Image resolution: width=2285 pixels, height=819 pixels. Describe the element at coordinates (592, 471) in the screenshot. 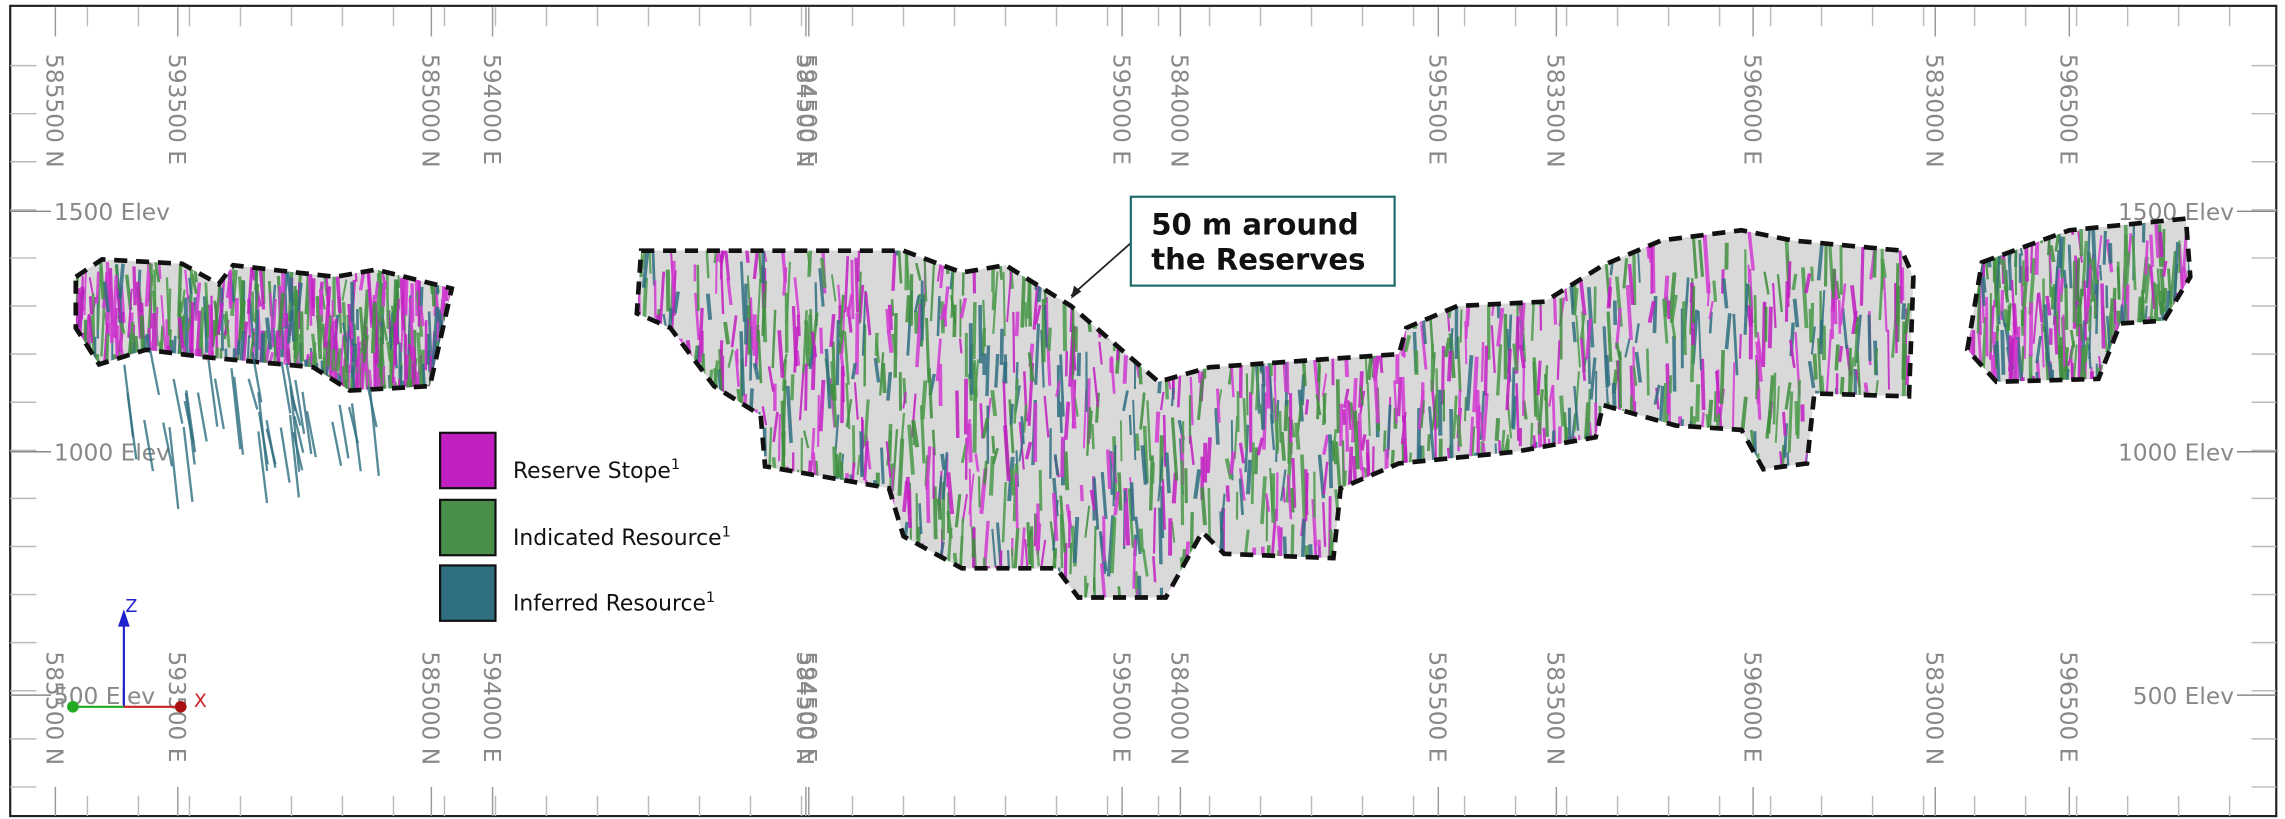

I see `legend-text: Reserve Stope` at that location.